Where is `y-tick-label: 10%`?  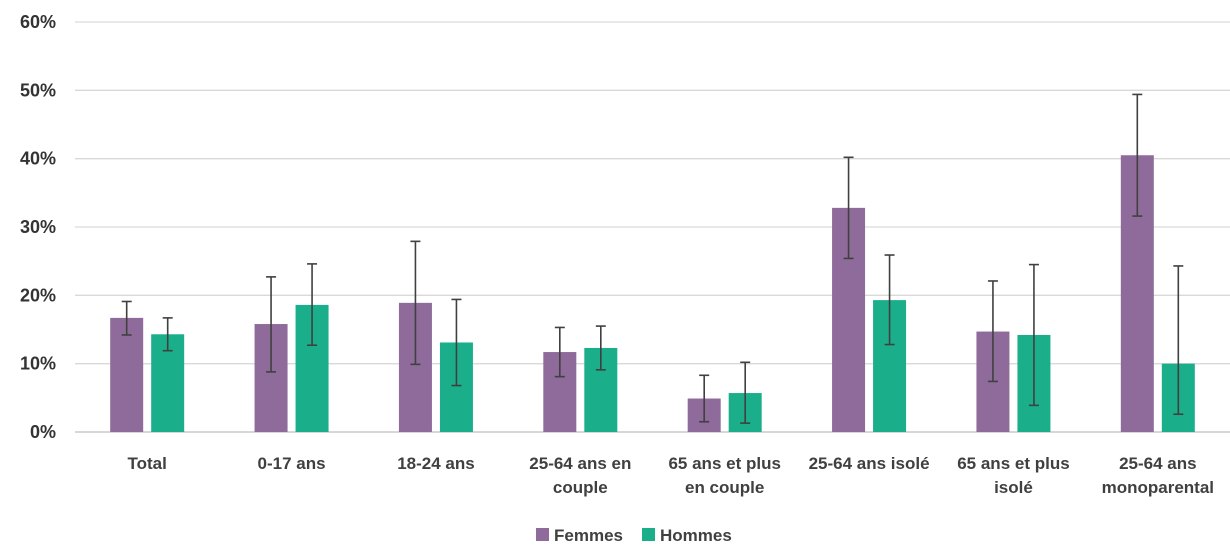 y-tick-label: 10% is located at coordinates (38, 364).